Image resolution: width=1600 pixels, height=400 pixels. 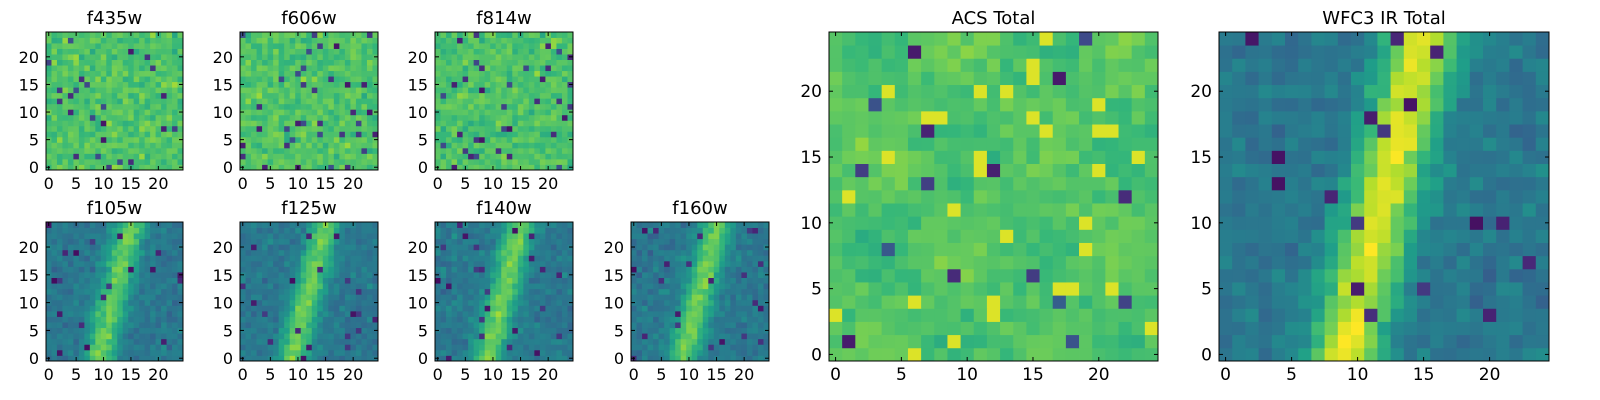 What do you see at coordinates (114, 208) in the screenshot?
I see `chart-title: f105w` at bounding box center [114, 208].